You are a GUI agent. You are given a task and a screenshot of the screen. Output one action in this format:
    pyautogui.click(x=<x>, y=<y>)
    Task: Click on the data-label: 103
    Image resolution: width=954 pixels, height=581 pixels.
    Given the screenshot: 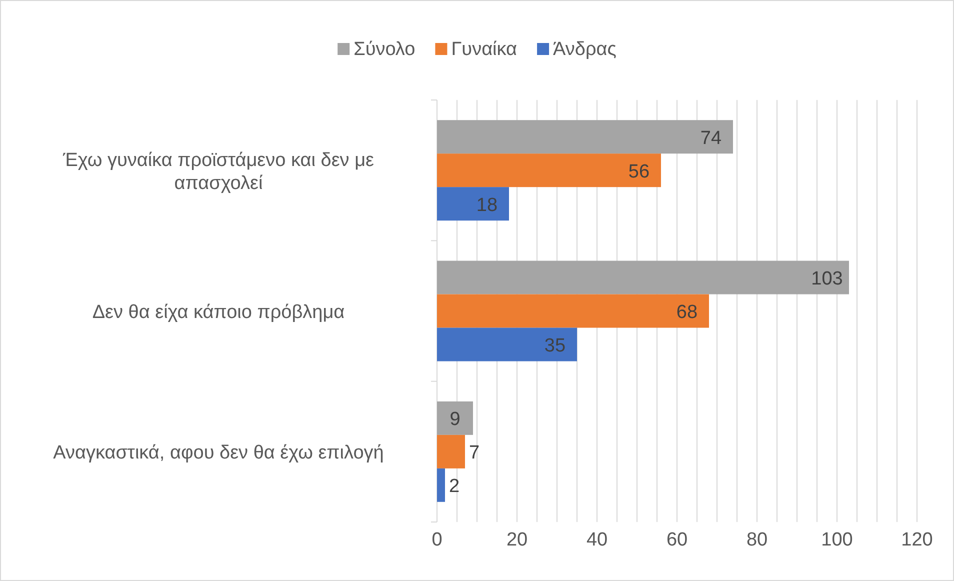 What is the action you would take?
    pyautogui.click(x=827, y=279)
    